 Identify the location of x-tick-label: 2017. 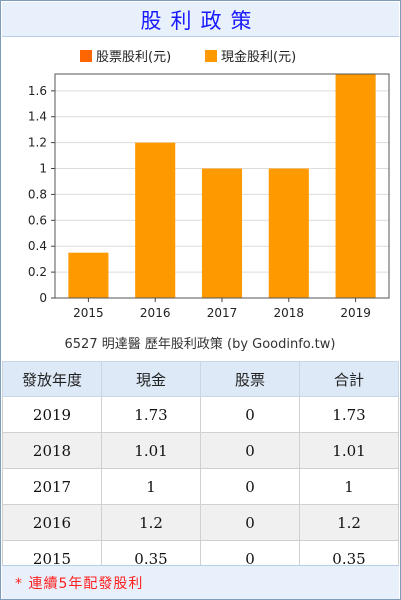
(222, 313).